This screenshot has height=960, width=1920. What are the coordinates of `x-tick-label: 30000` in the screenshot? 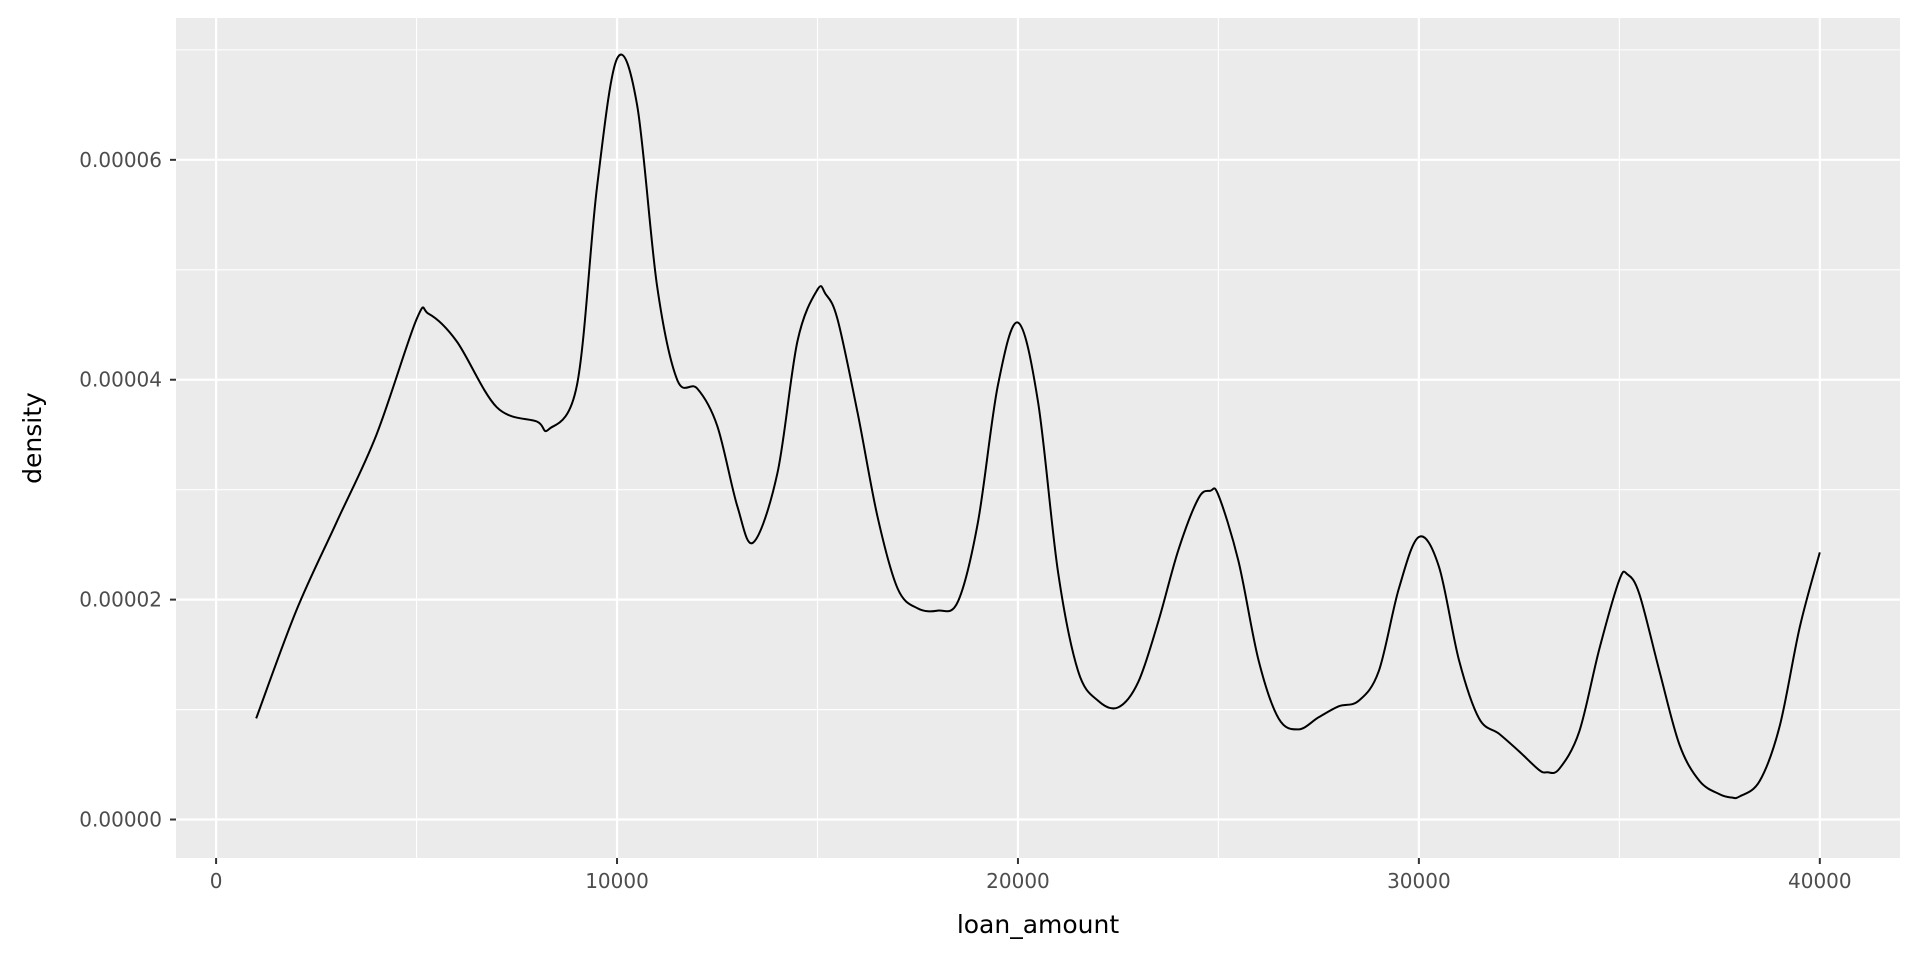 It's located at (1419, 881).